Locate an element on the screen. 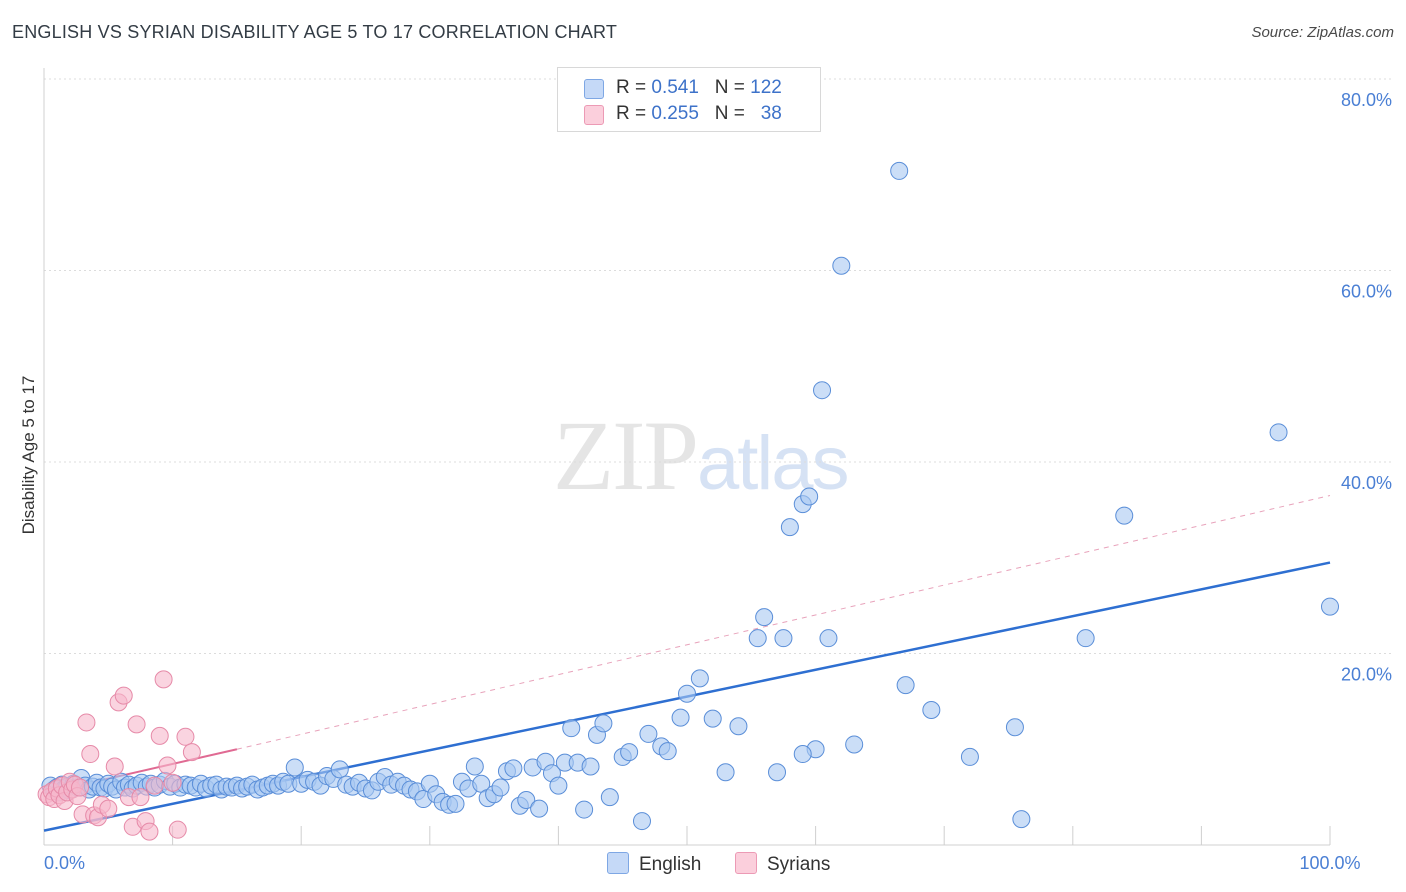 This screenshot has width=1406, height=892. chart-source: Source: ZipAtlas.com is located at coordinates (1322, 32).